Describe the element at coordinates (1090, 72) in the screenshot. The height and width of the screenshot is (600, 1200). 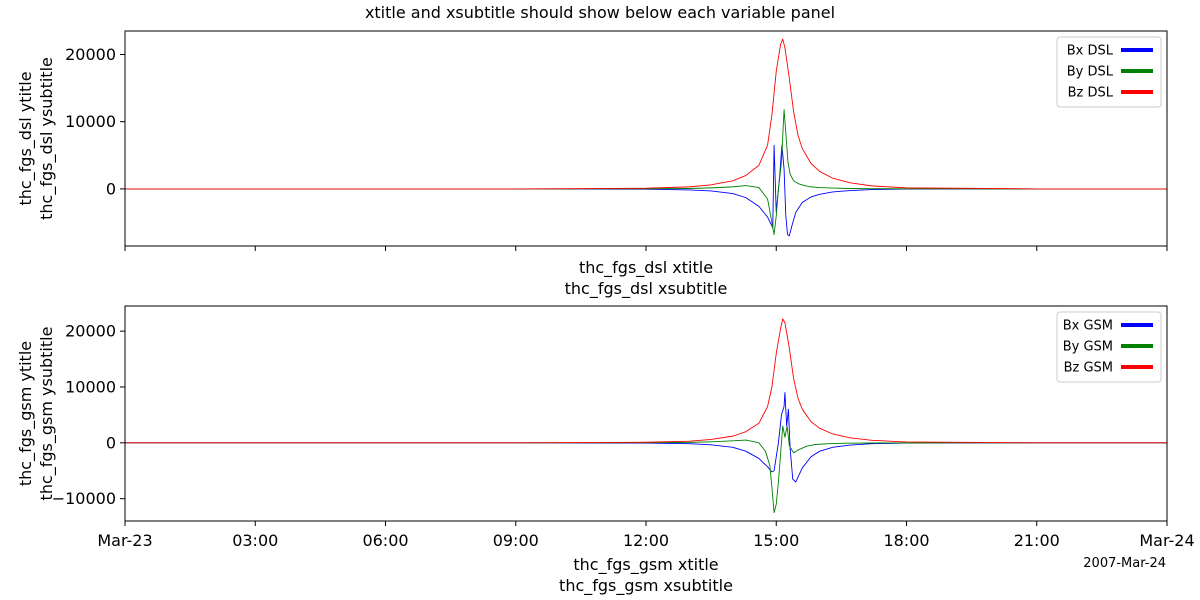
I see `legend-entry-label: By DSL` at that location.